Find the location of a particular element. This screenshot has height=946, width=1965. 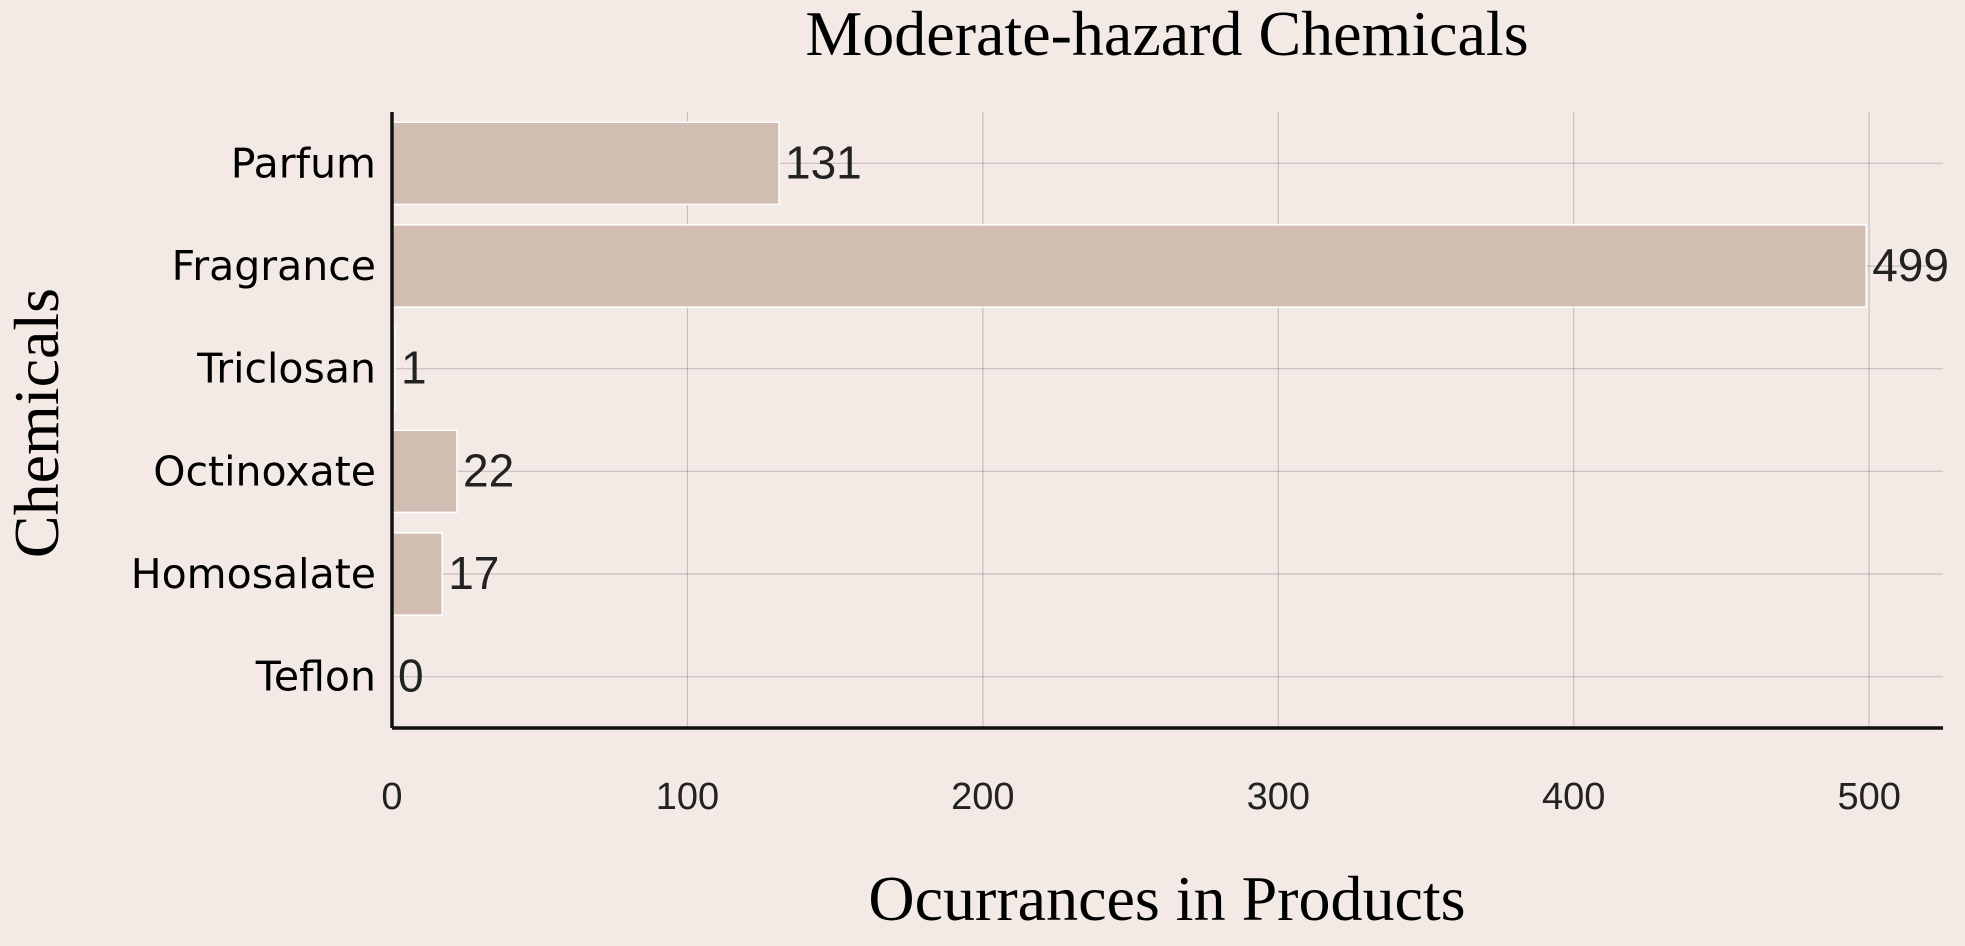

y-tick-label: Octinoxate is located at coordinates (264, 471).